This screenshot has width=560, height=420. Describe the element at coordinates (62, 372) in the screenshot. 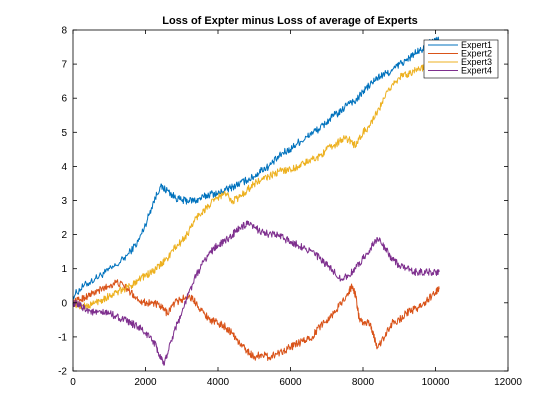

I see `y-tick-label: -2` at that location.